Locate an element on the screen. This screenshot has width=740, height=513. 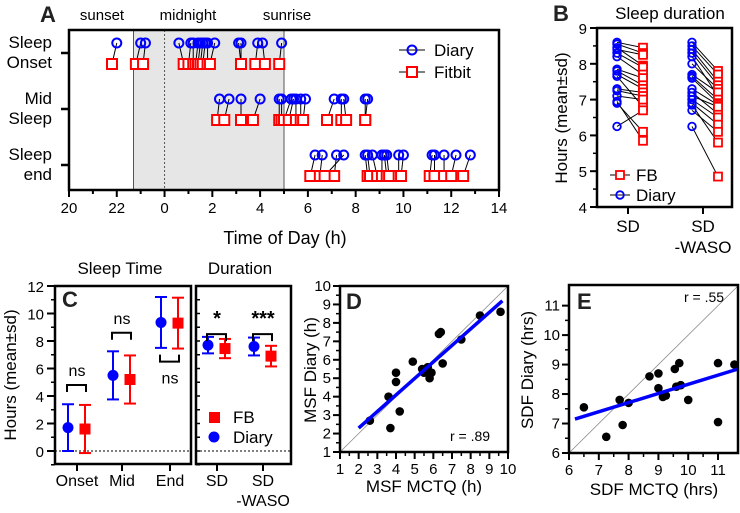
x-tick-label: 7 is located at coordinates (599, 470).